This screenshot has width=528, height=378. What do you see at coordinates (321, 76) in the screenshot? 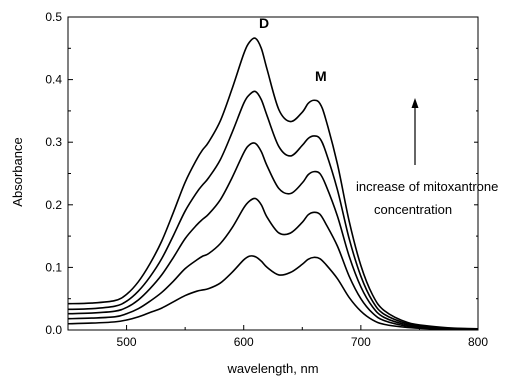
I see `peak-label-m: M` at bounding box center [321, 76].